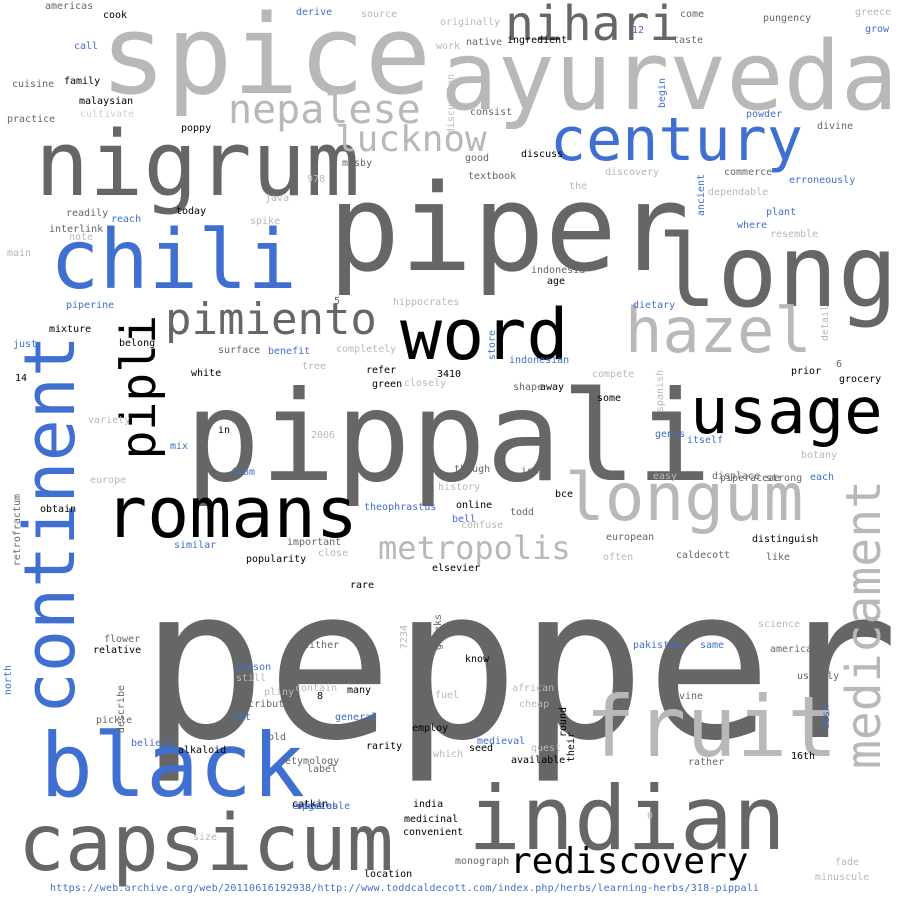 This screenshot has height=900, width=900. Describe the element at coordinates (173, 260) in the screenshot. I see `cloud-word-chili: chili` at that location.